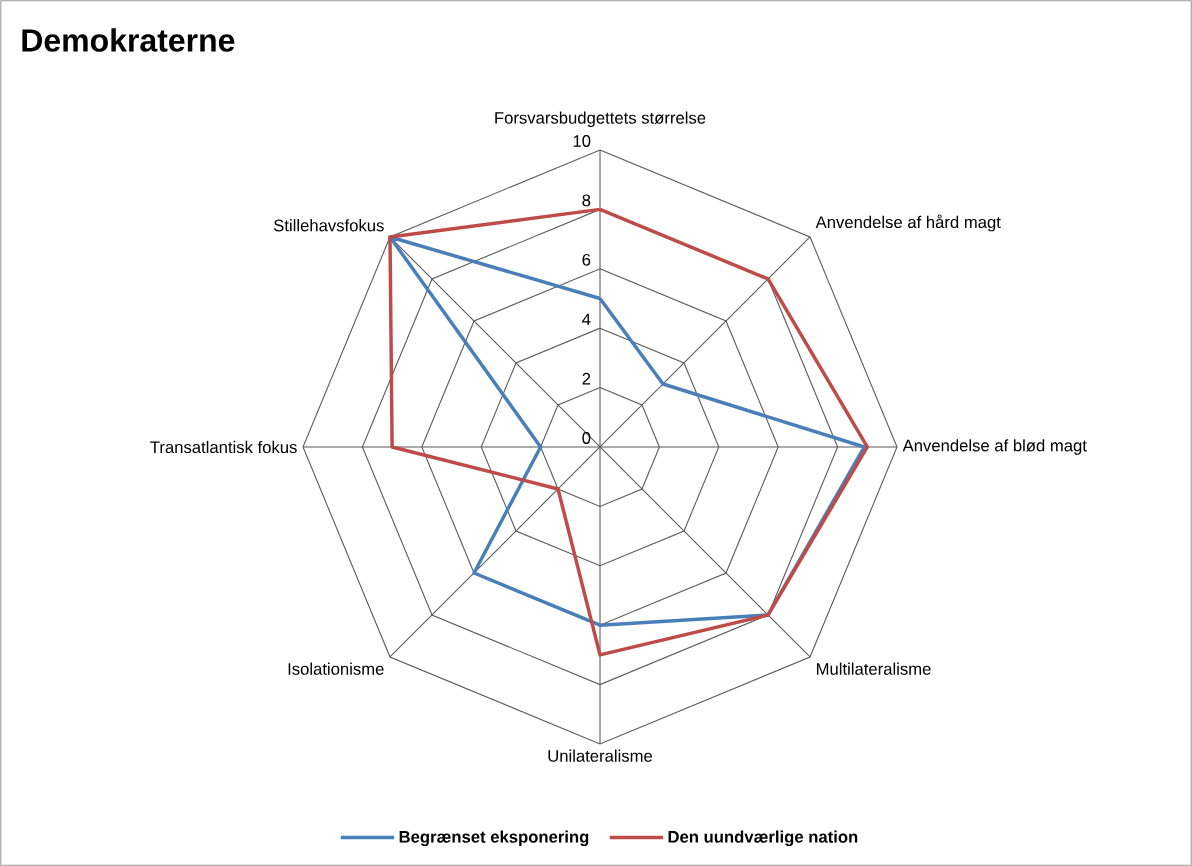  Describe the element at coordinates (586, 259) in the screenshot. I see `y-tick-label: 6` at that location.